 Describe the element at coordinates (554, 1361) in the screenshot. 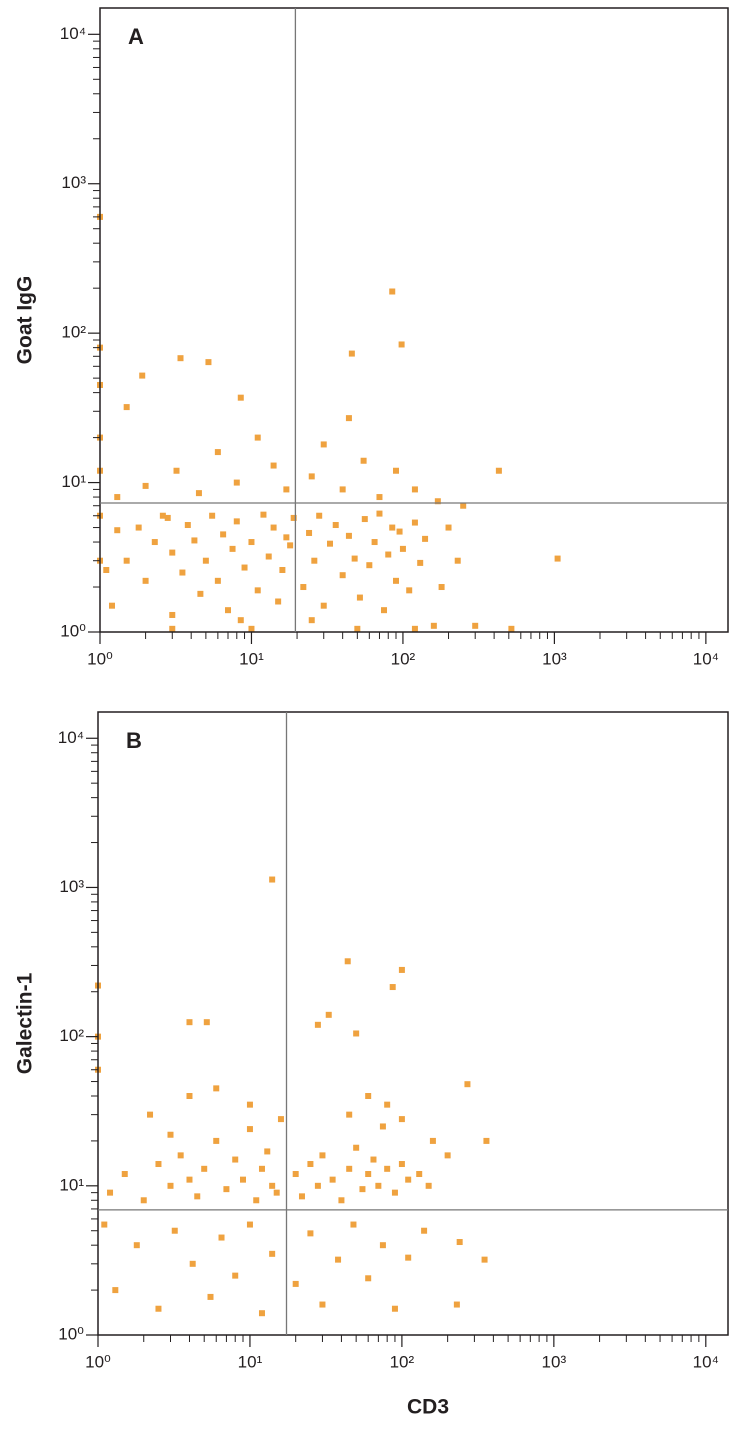

I see `x-tick-label: 10³` at that location.